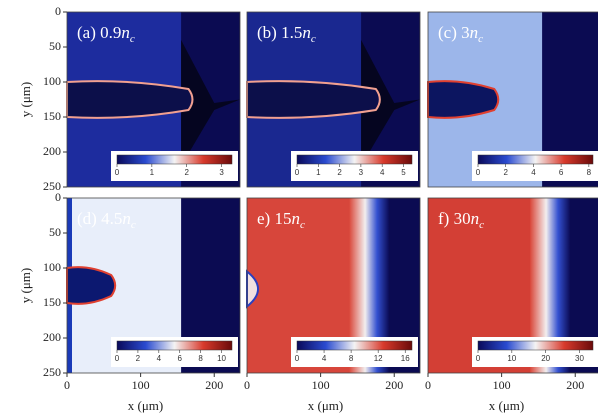  What do you see at coordinates (210, 103) in the screenshot?
I see `spike` at bounding box center [210, 103].